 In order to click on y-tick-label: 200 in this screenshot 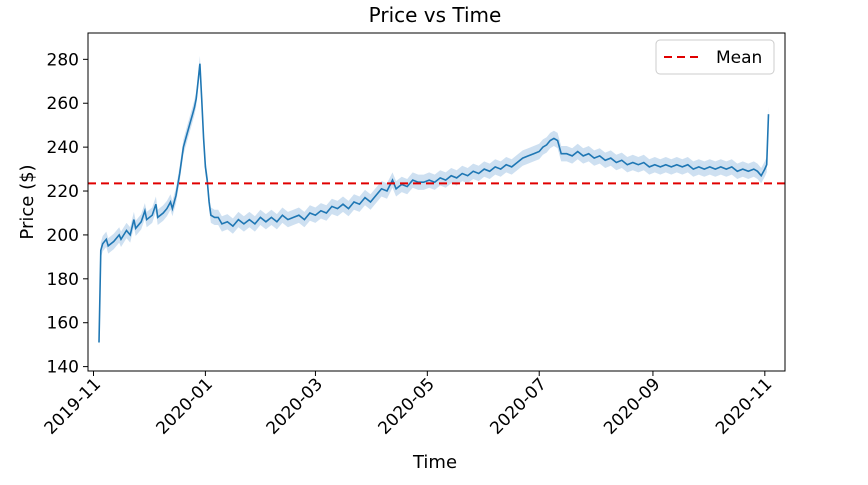, I will do `click(63, 236)`.